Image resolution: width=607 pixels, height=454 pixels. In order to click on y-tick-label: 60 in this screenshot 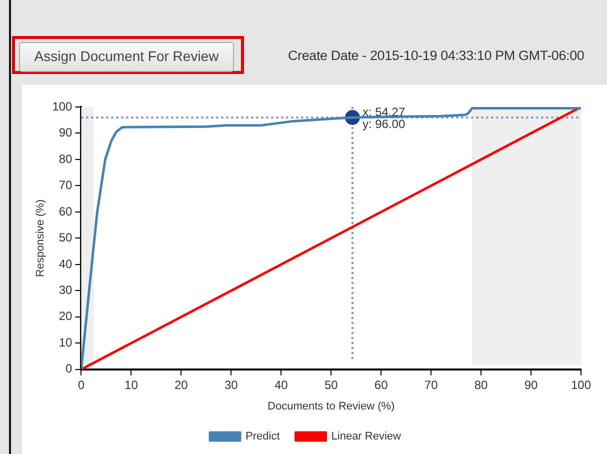, I will do `click(65, 211)`.